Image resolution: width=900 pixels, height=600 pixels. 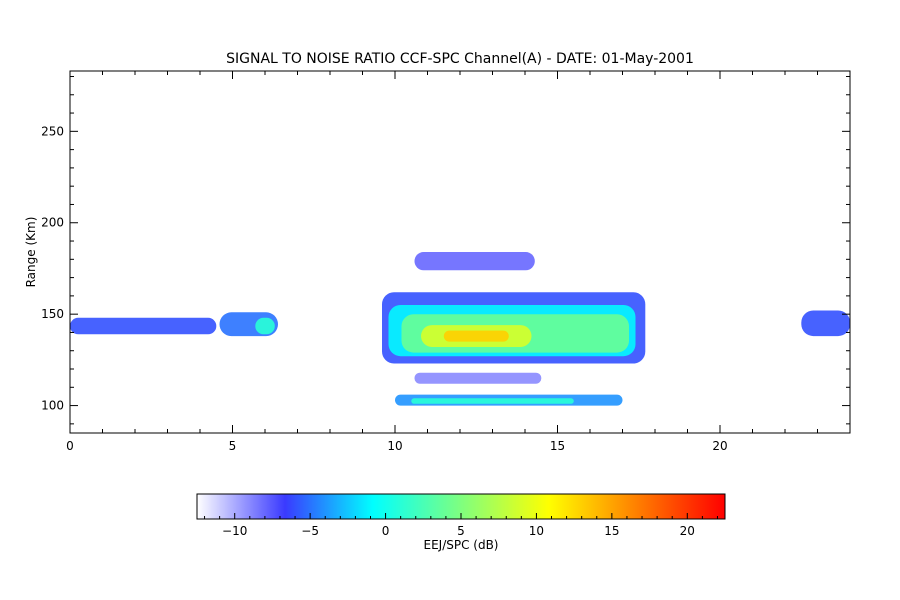 I want to click on y-tick-label: 100, so click(x=52, y=406).